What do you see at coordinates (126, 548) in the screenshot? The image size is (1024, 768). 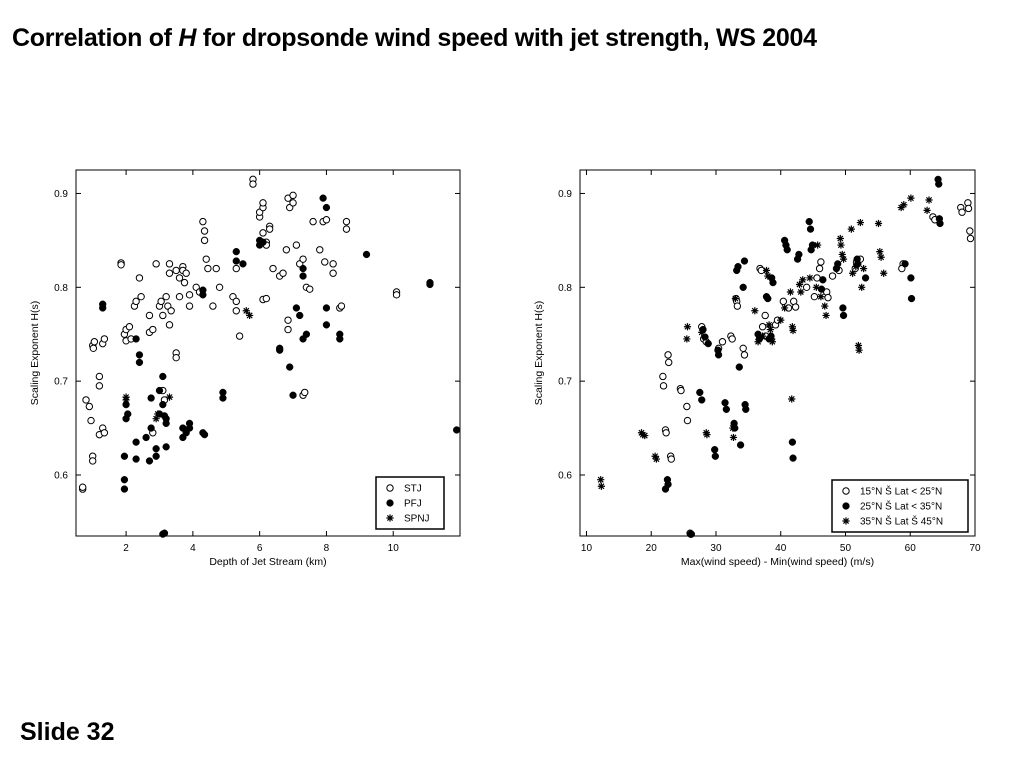 I see `x-tick-label: 2` at bounding box center [126, 548].